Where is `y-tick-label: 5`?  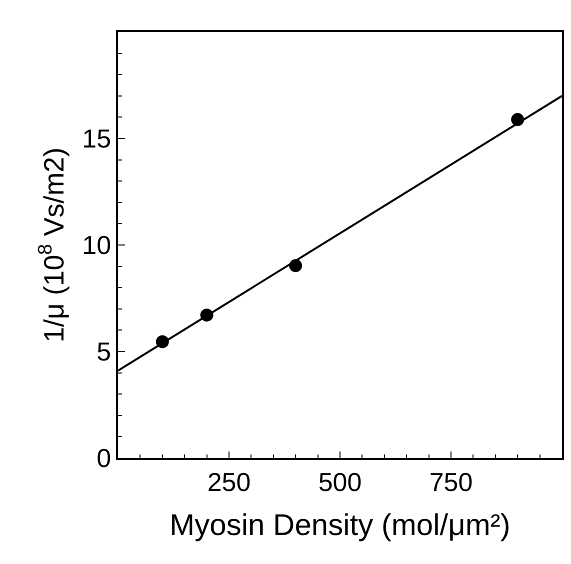
y-tick-label: 5 is located at coordinates (104, 351).